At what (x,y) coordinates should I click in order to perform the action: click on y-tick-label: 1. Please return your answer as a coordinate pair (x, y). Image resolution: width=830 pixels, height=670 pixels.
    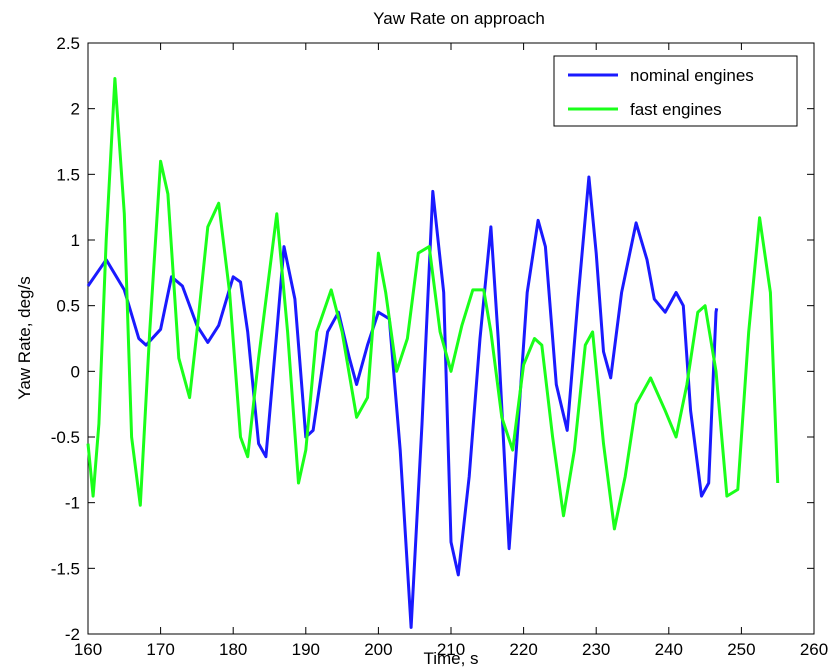
    Looking at the image, I should click on (75, 240).